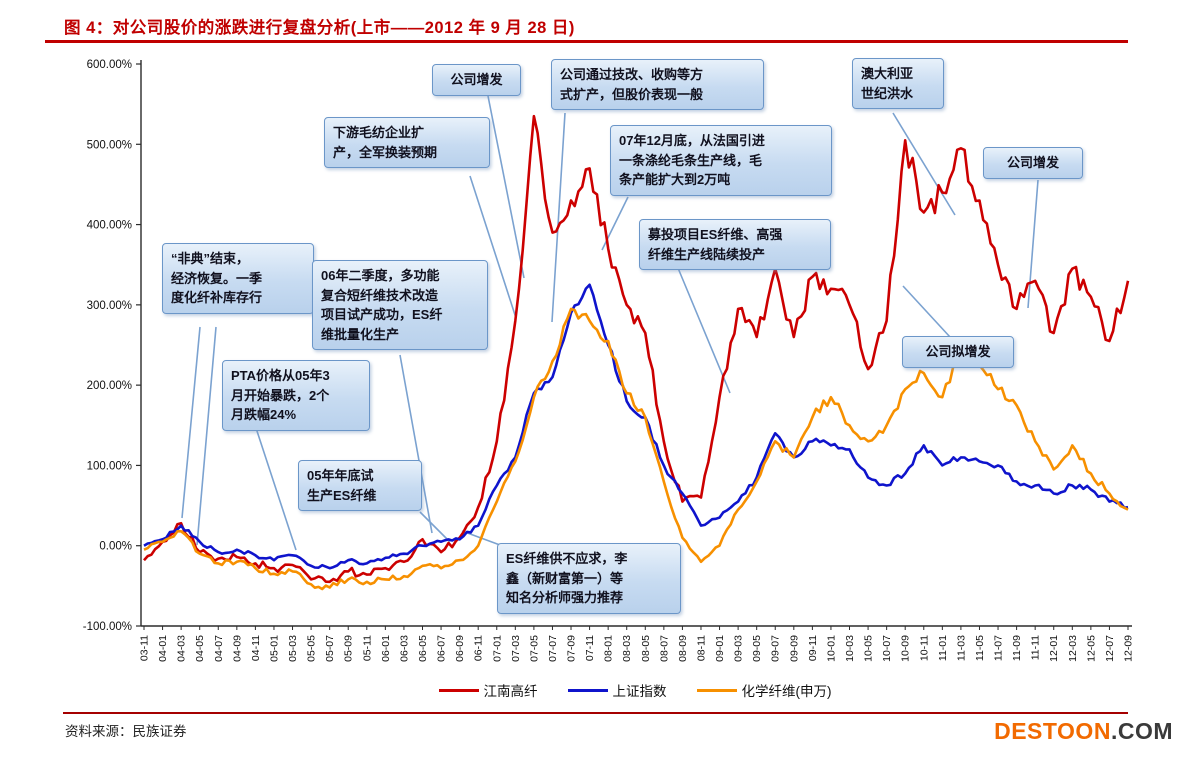 This screenshot has width=1191, height=758. Describe the element at coordinates (423, 648) in the screenshot. I see `svg-text: 06-05` at that location.